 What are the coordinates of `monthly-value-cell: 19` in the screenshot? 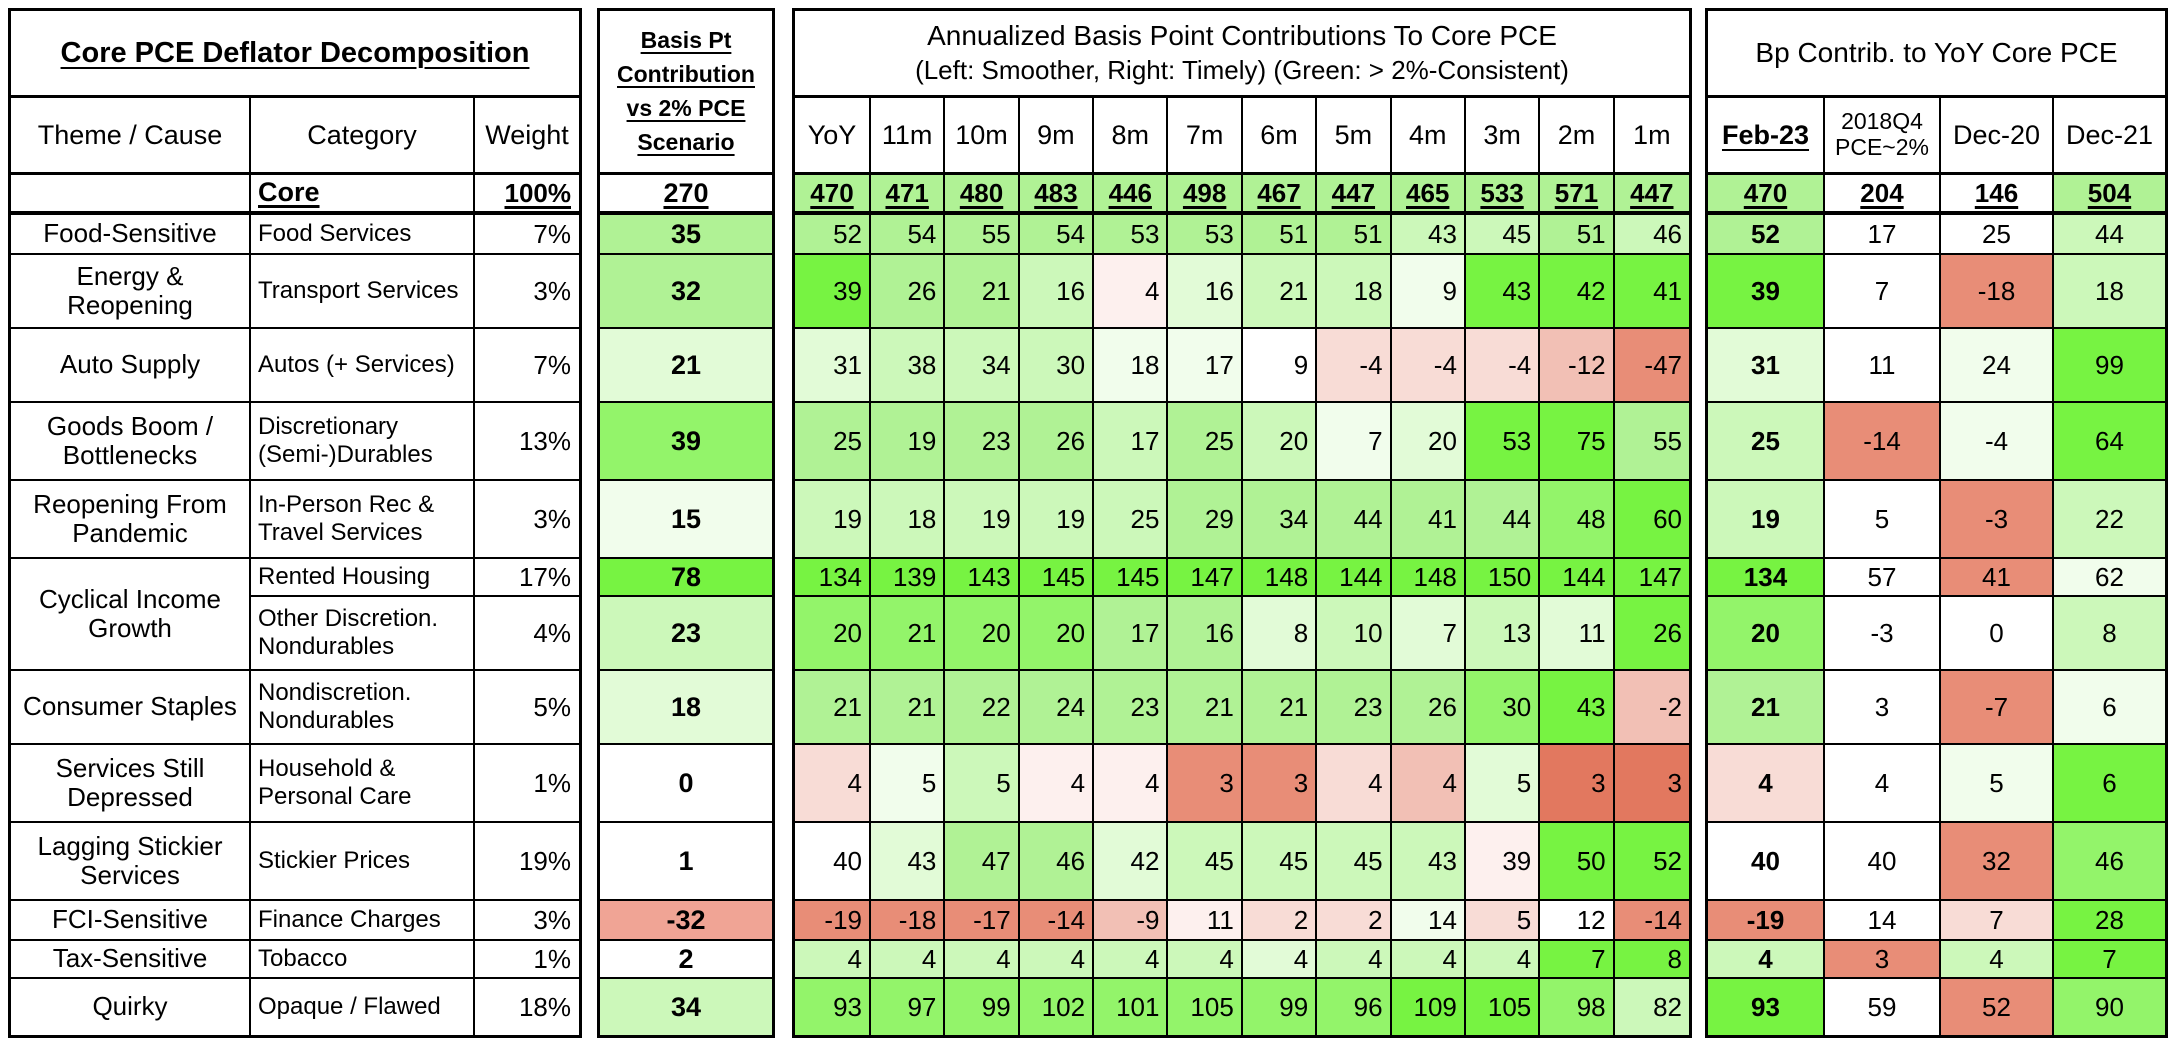 It's located at (1057, 520).